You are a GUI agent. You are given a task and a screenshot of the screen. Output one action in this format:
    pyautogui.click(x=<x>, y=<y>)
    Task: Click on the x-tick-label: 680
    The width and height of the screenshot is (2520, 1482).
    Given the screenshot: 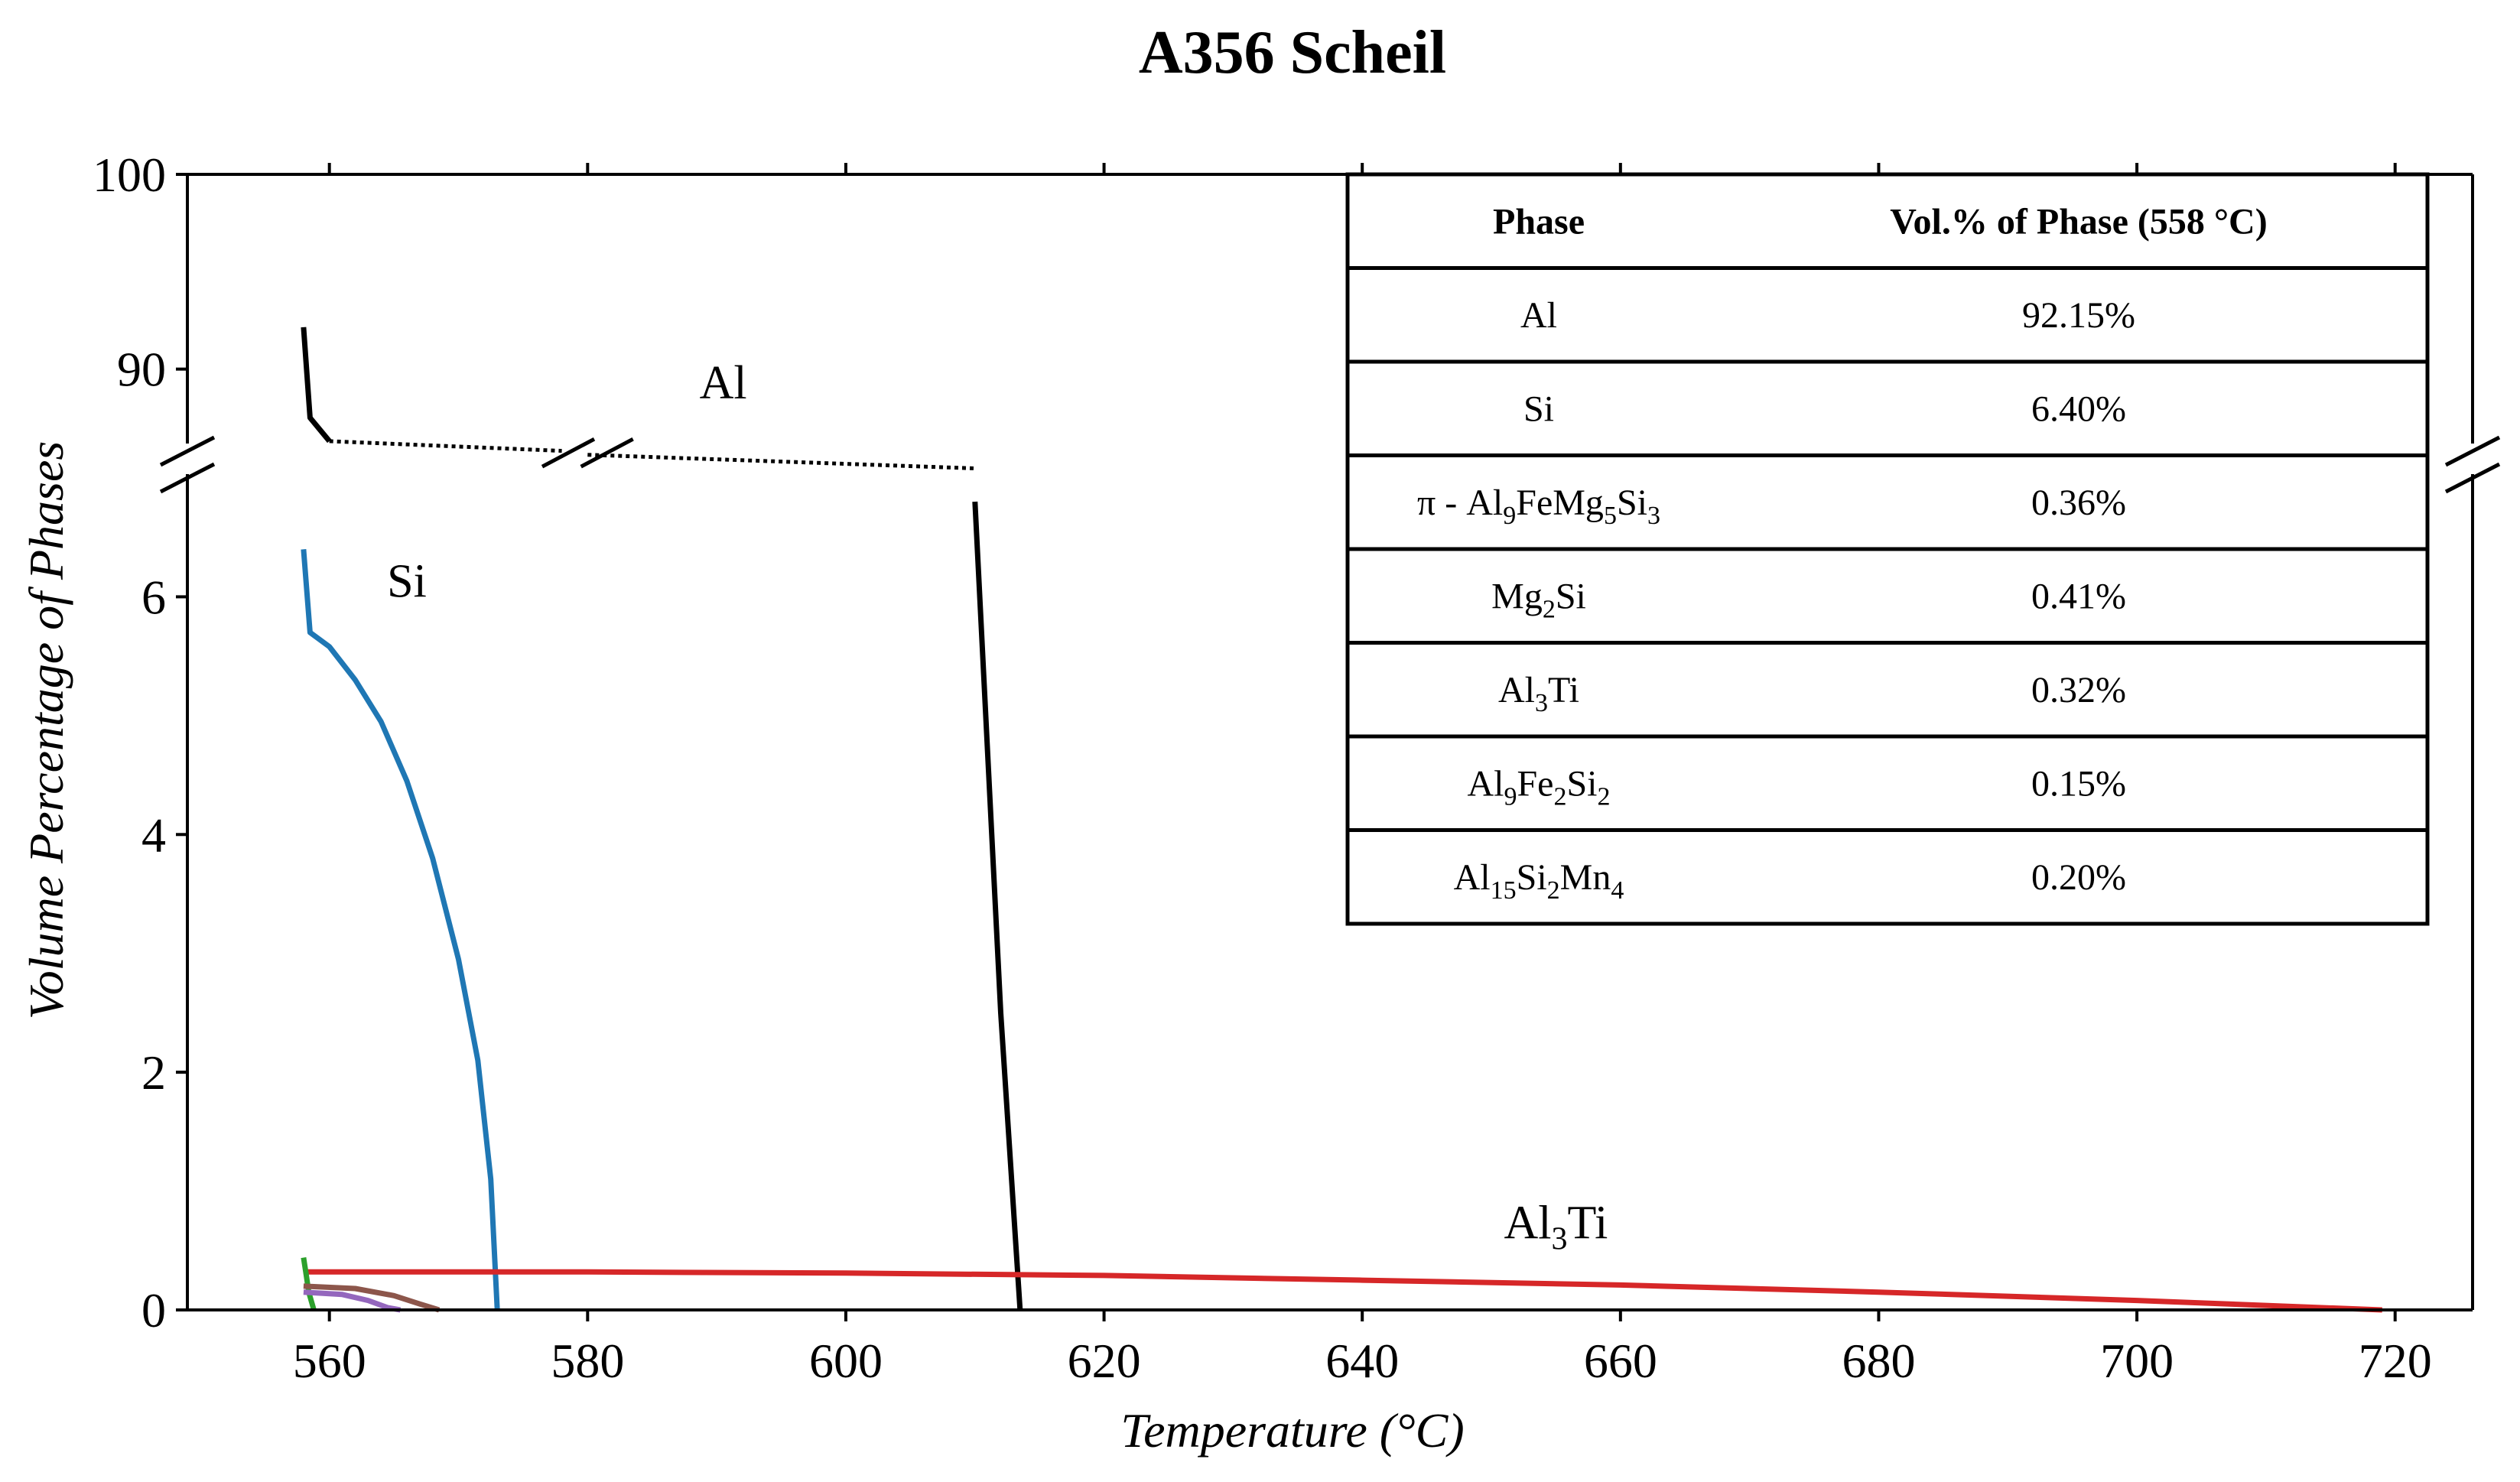 What is the action you would take?
    pyautogui.click(x=1879, y=1361)
    